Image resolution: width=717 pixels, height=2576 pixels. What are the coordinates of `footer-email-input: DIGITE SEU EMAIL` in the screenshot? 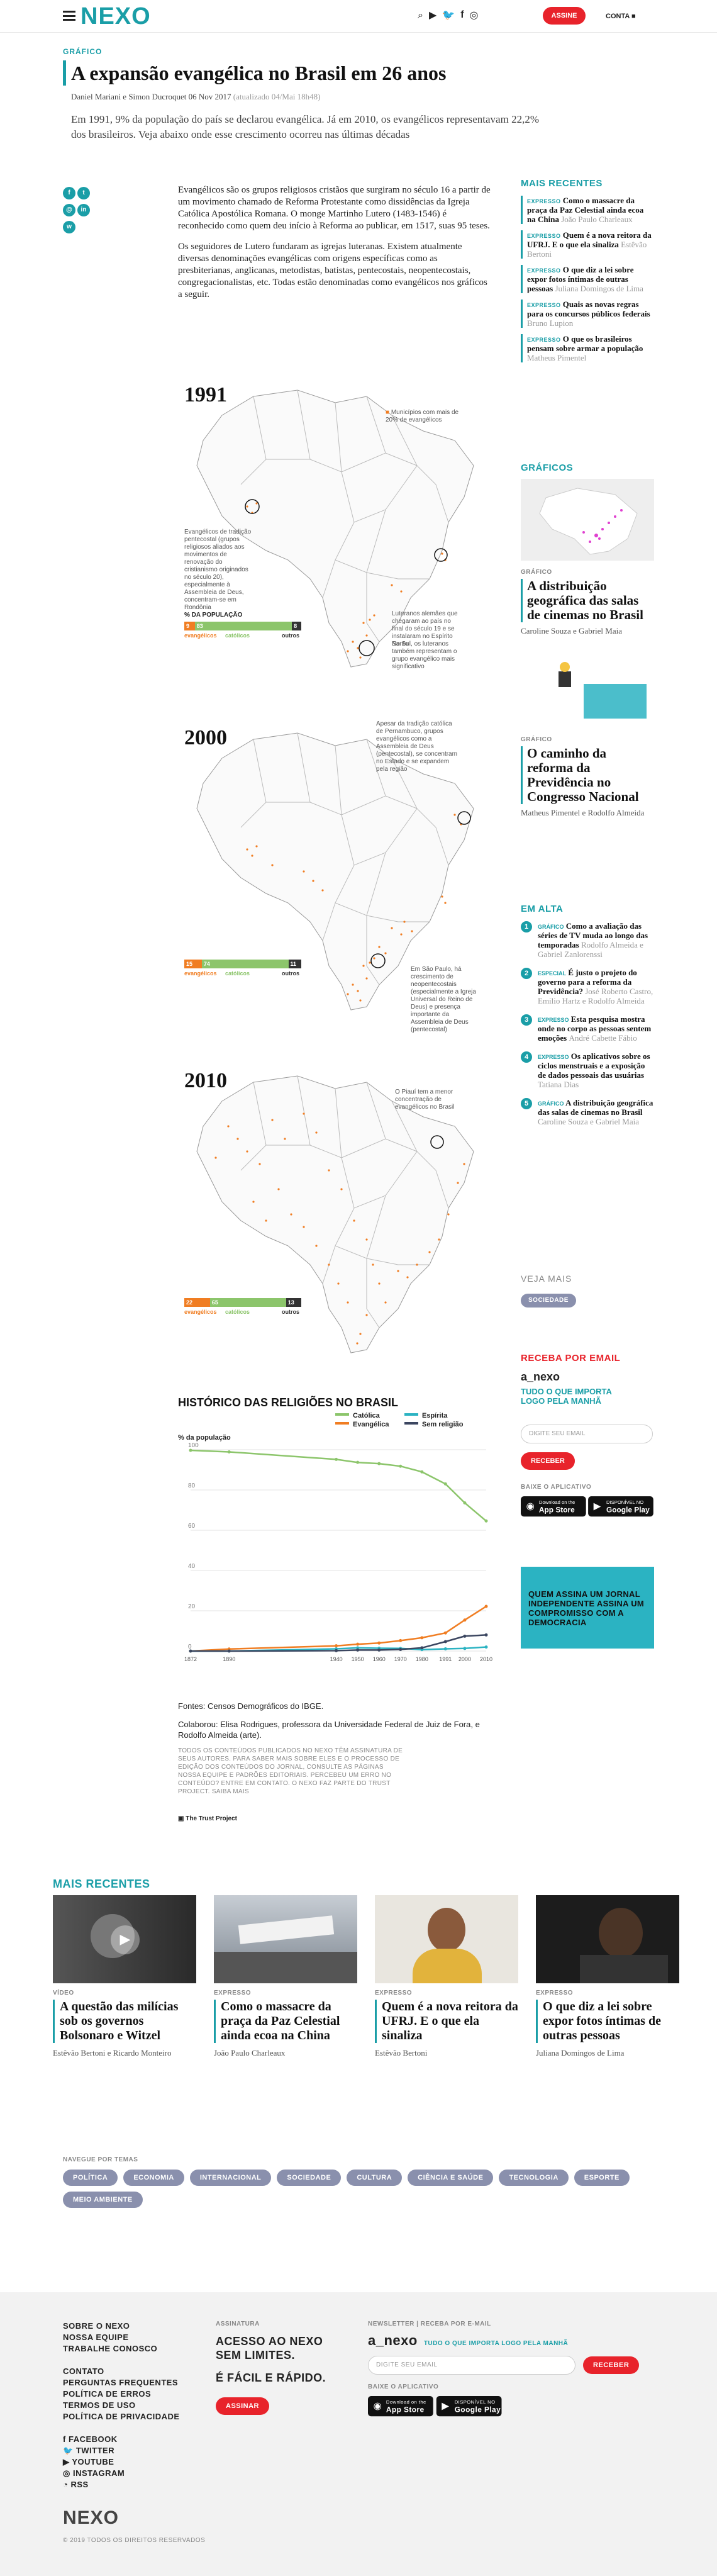 It's located at (471, 2365).